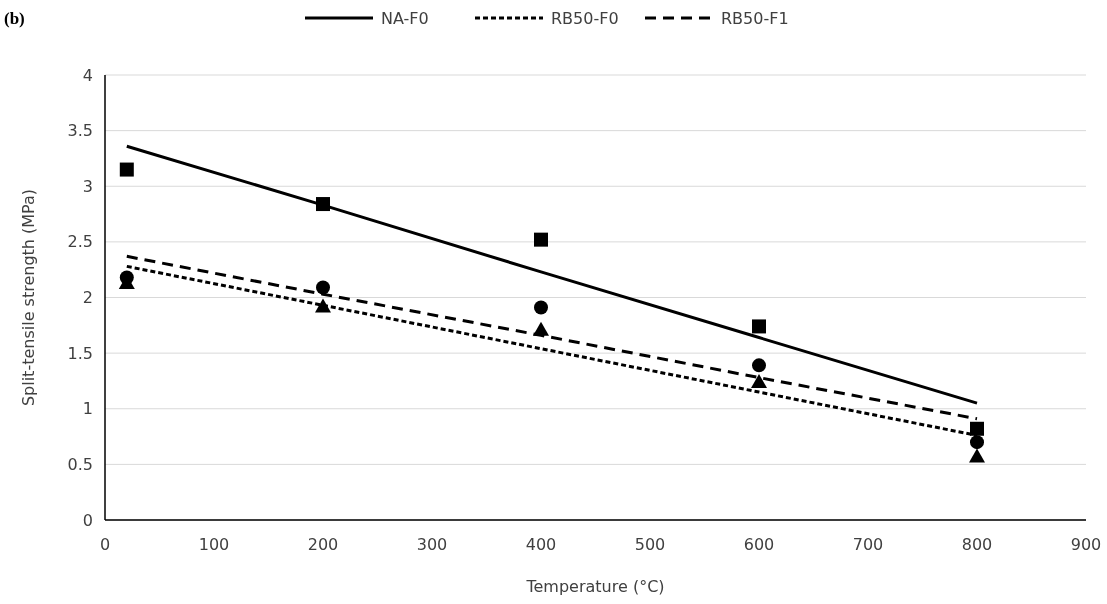 The height and width of the screenshot is (604, 1107). Describe the element at coordinates (214, 544) in the screenshot. I see `x-tick-label: 100` at that location.